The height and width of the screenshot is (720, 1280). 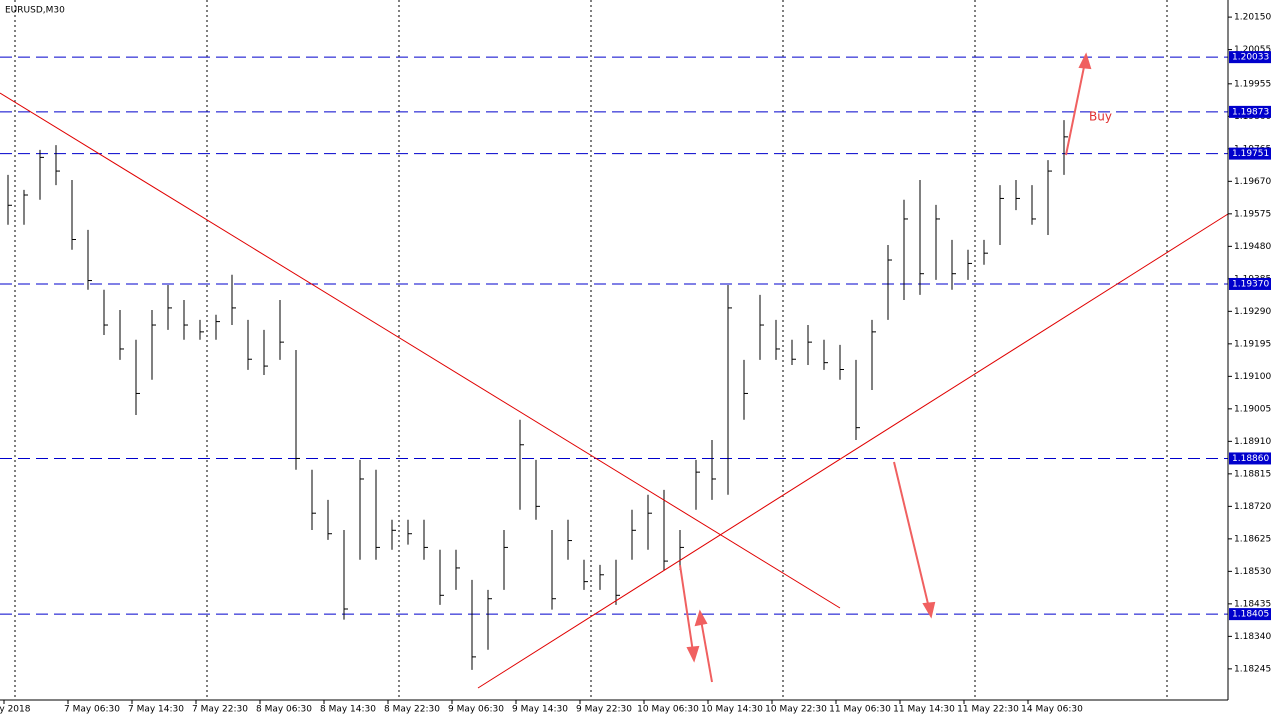 What do you see at coordinates (796, 710) in the screenshot?
I see `x-tick-label: 10 May 22:30` at bounding box center [796, 710].